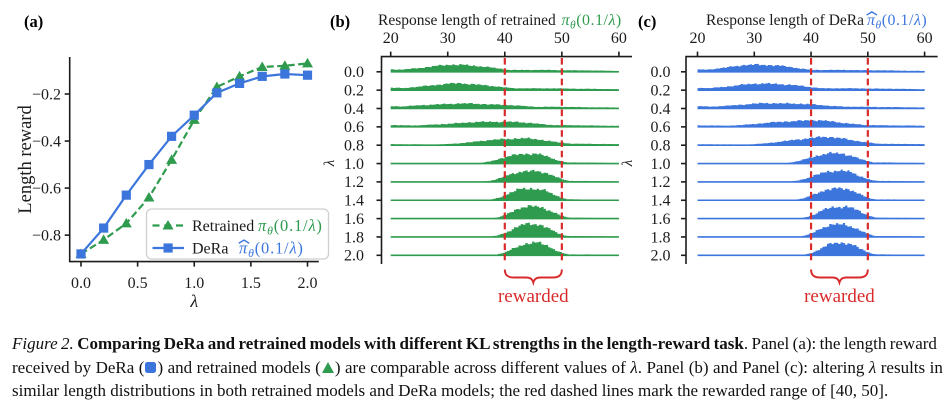  What do you see at coordinates (46, 94) in the screenshot?
I see `svg-text: −0.2` at bounding box center [46, 94].